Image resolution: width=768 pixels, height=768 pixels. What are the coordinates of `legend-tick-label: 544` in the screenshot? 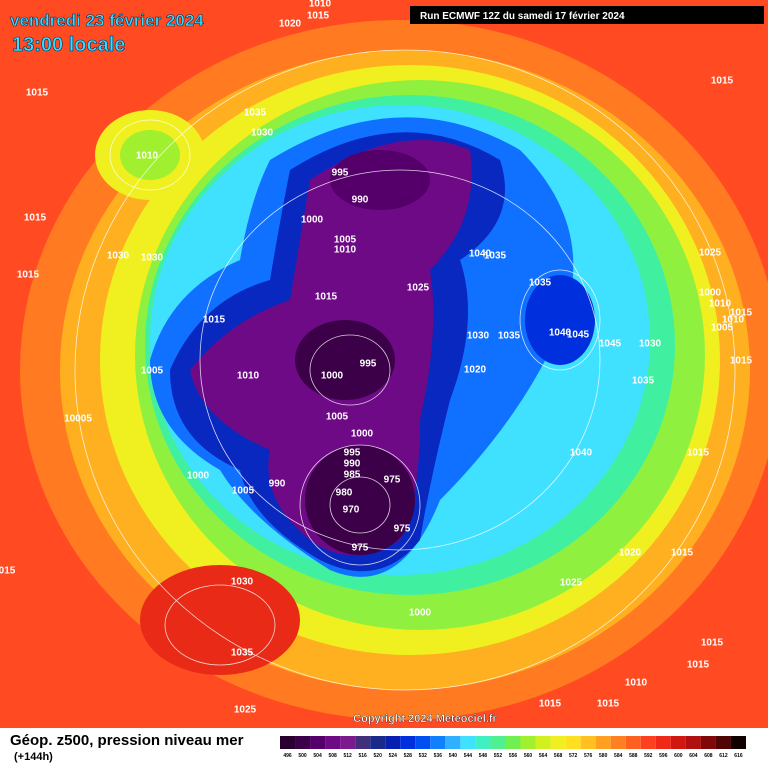 It's located at (468, 756).